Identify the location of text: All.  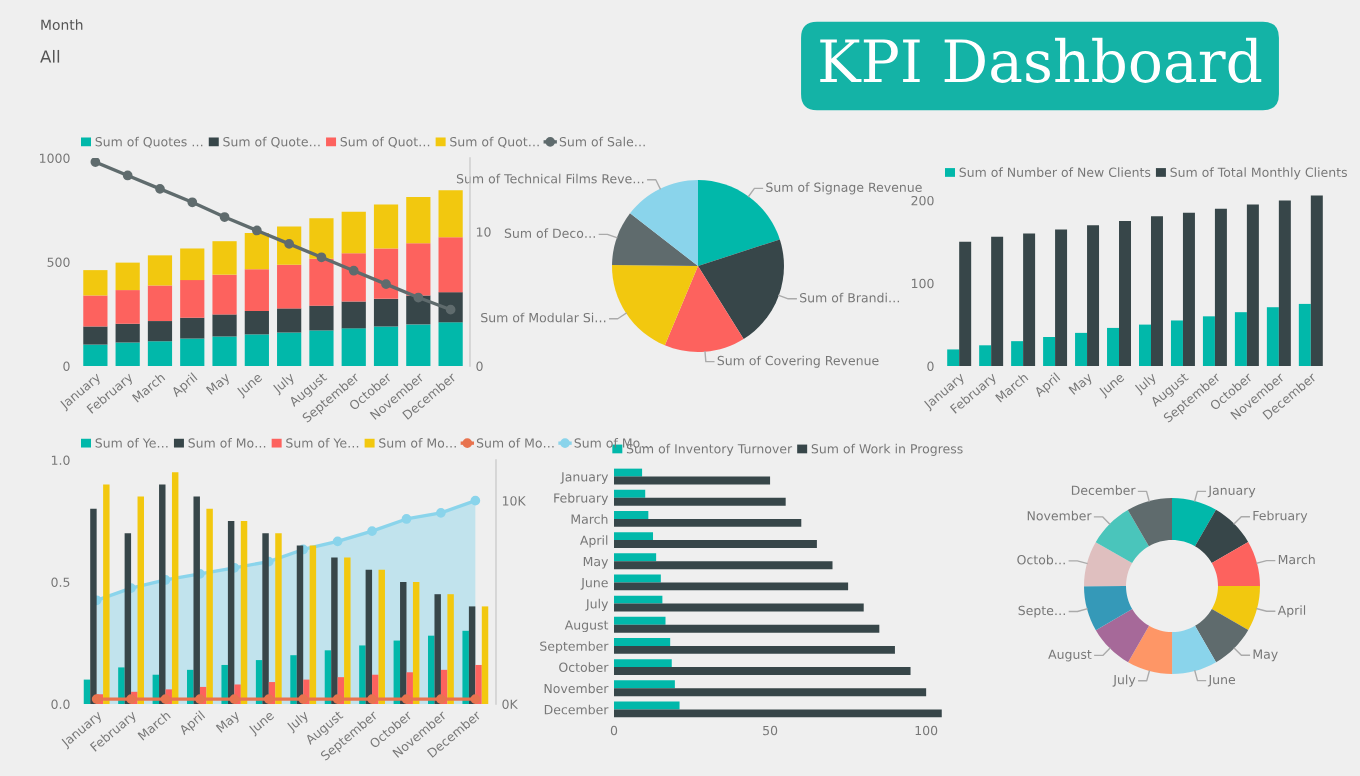
(50, 56).